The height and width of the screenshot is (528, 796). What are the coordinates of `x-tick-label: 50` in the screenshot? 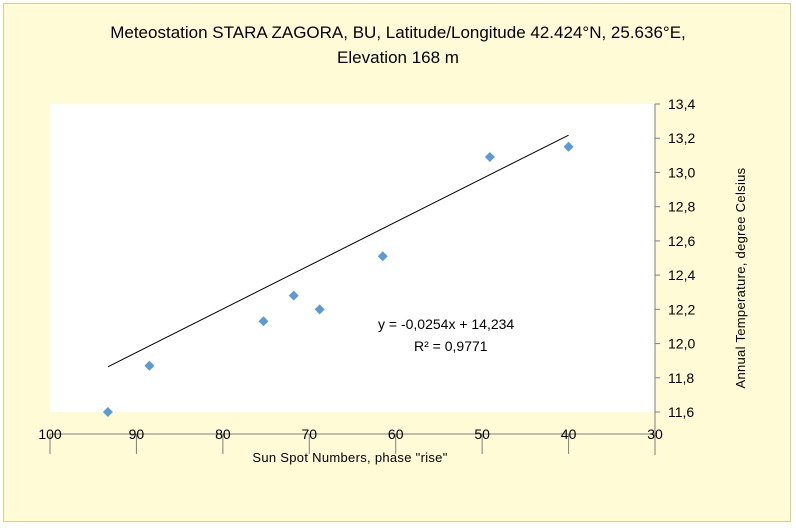 It's located at (482, 434).